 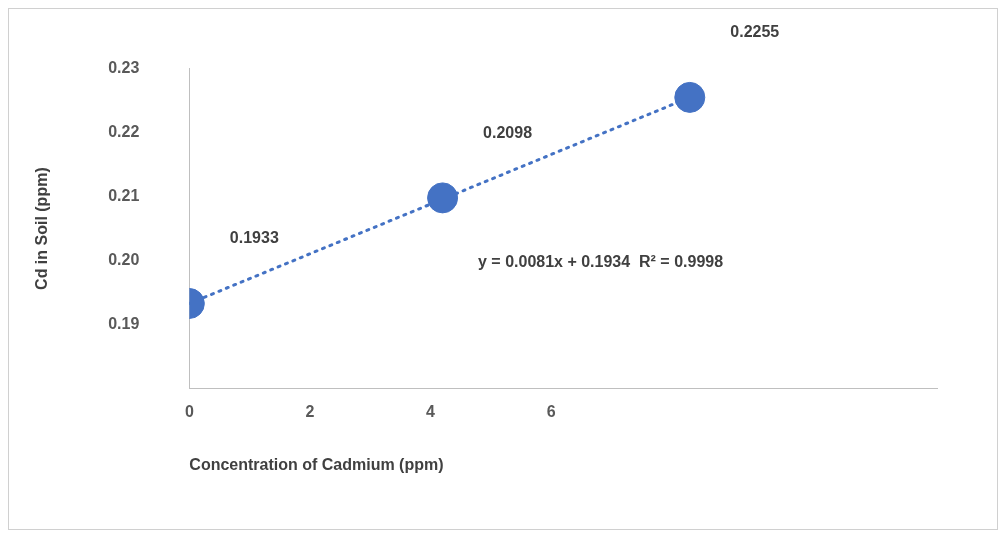 I want to click on x-tick-label: 4, so click(x=431, y=411).